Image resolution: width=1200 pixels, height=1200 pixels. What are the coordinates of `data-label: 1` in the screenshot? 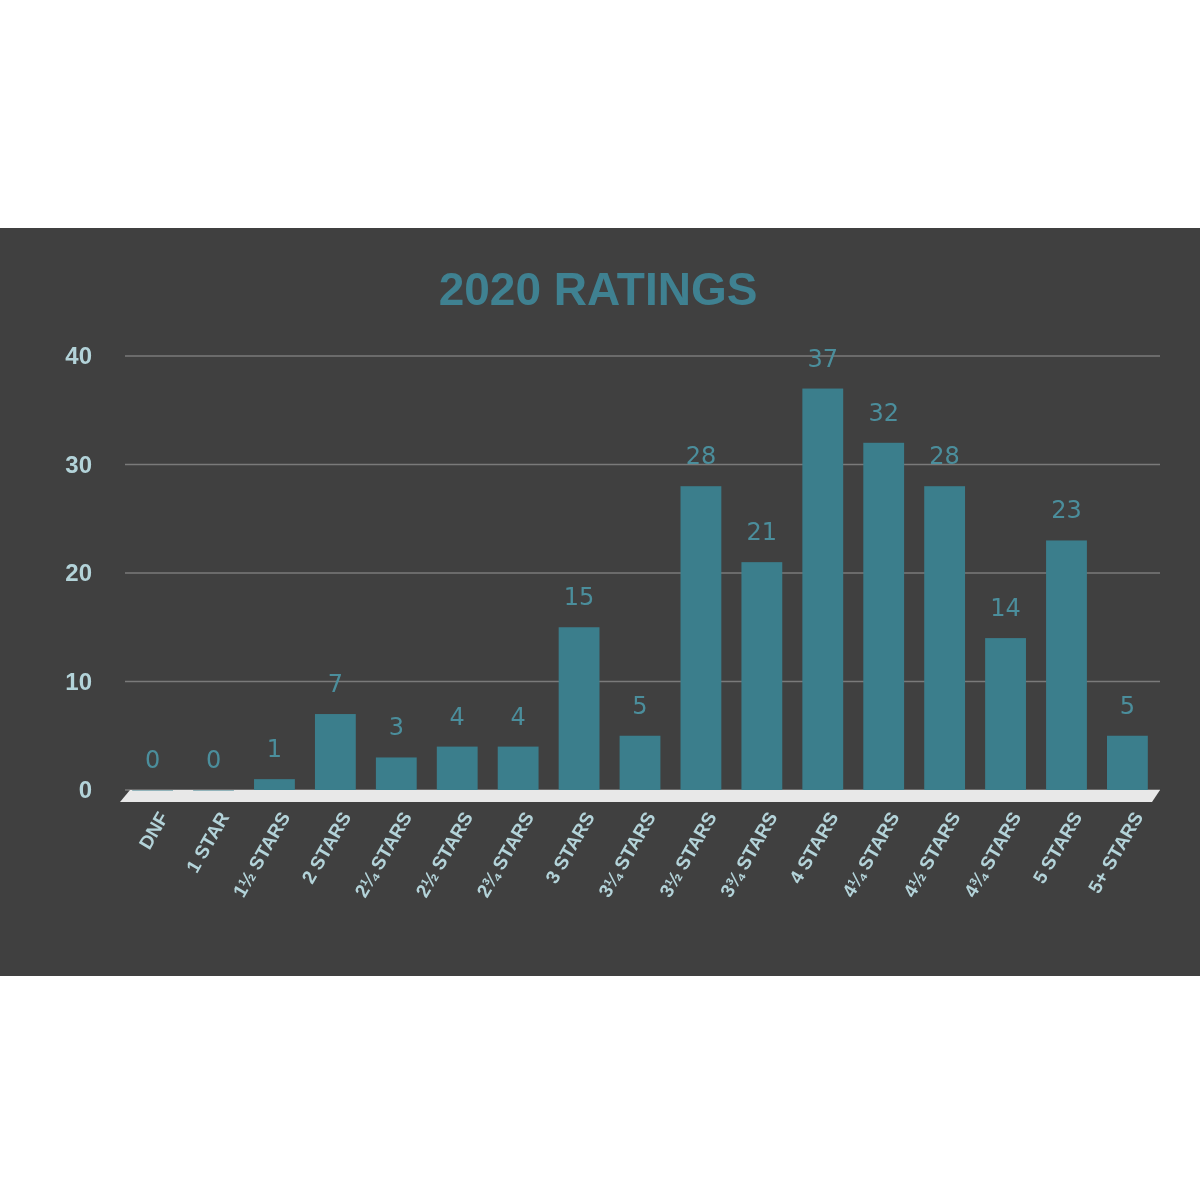 It's located at (274, 749).